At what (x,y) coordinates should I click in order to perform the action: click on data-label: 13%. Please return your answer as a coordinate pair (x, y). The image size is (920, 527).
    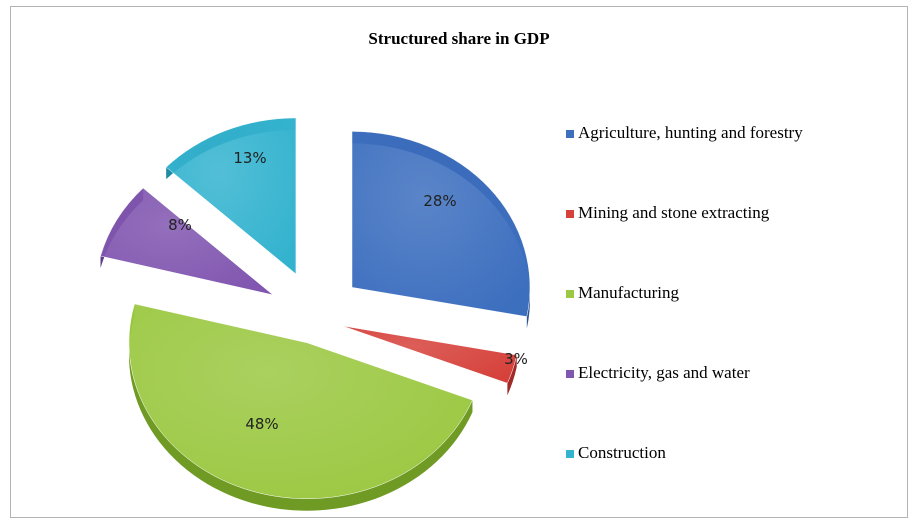
    Looking at the image, I should click on (249, 158).